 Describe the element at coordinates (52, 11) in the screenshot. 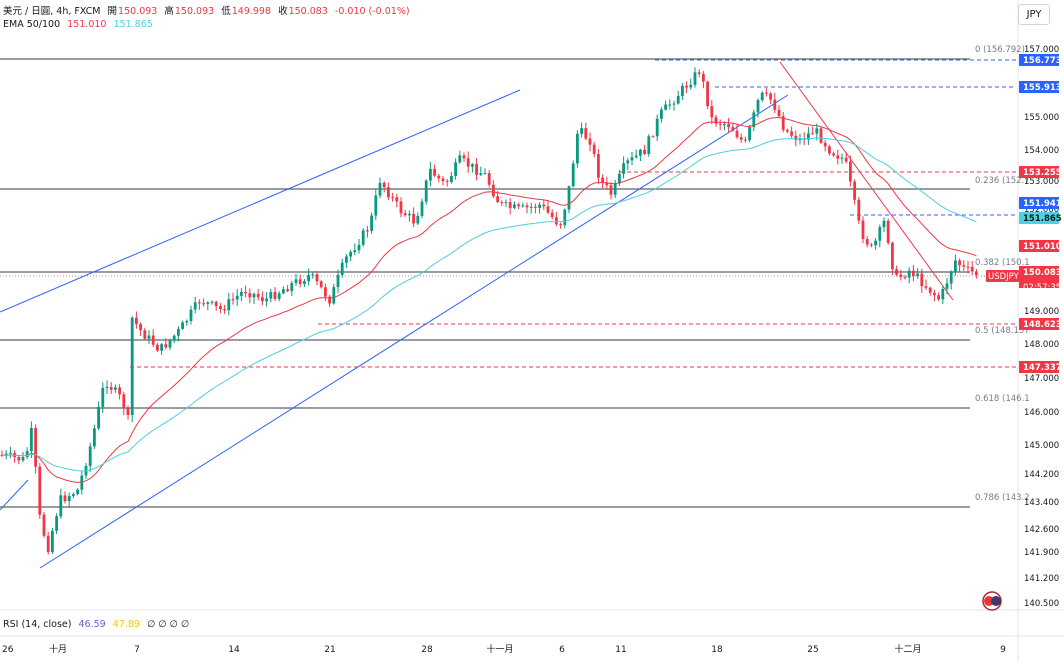

I see `symbol-line: 美元 / 日圓, 4h, FXCM` at that location.